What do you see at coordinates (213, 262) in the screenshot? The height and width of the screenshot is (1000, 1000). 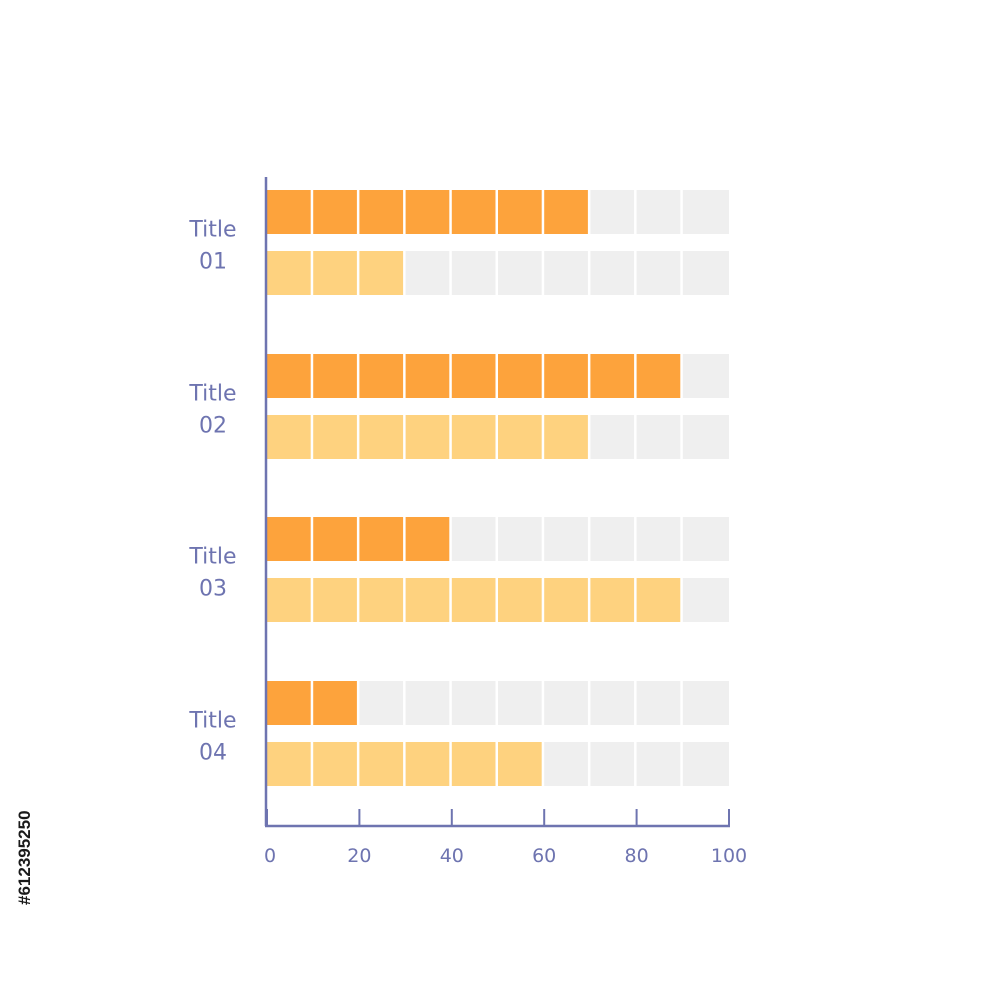 I see `category-label-line: 01` at bounding box center [213, 262].